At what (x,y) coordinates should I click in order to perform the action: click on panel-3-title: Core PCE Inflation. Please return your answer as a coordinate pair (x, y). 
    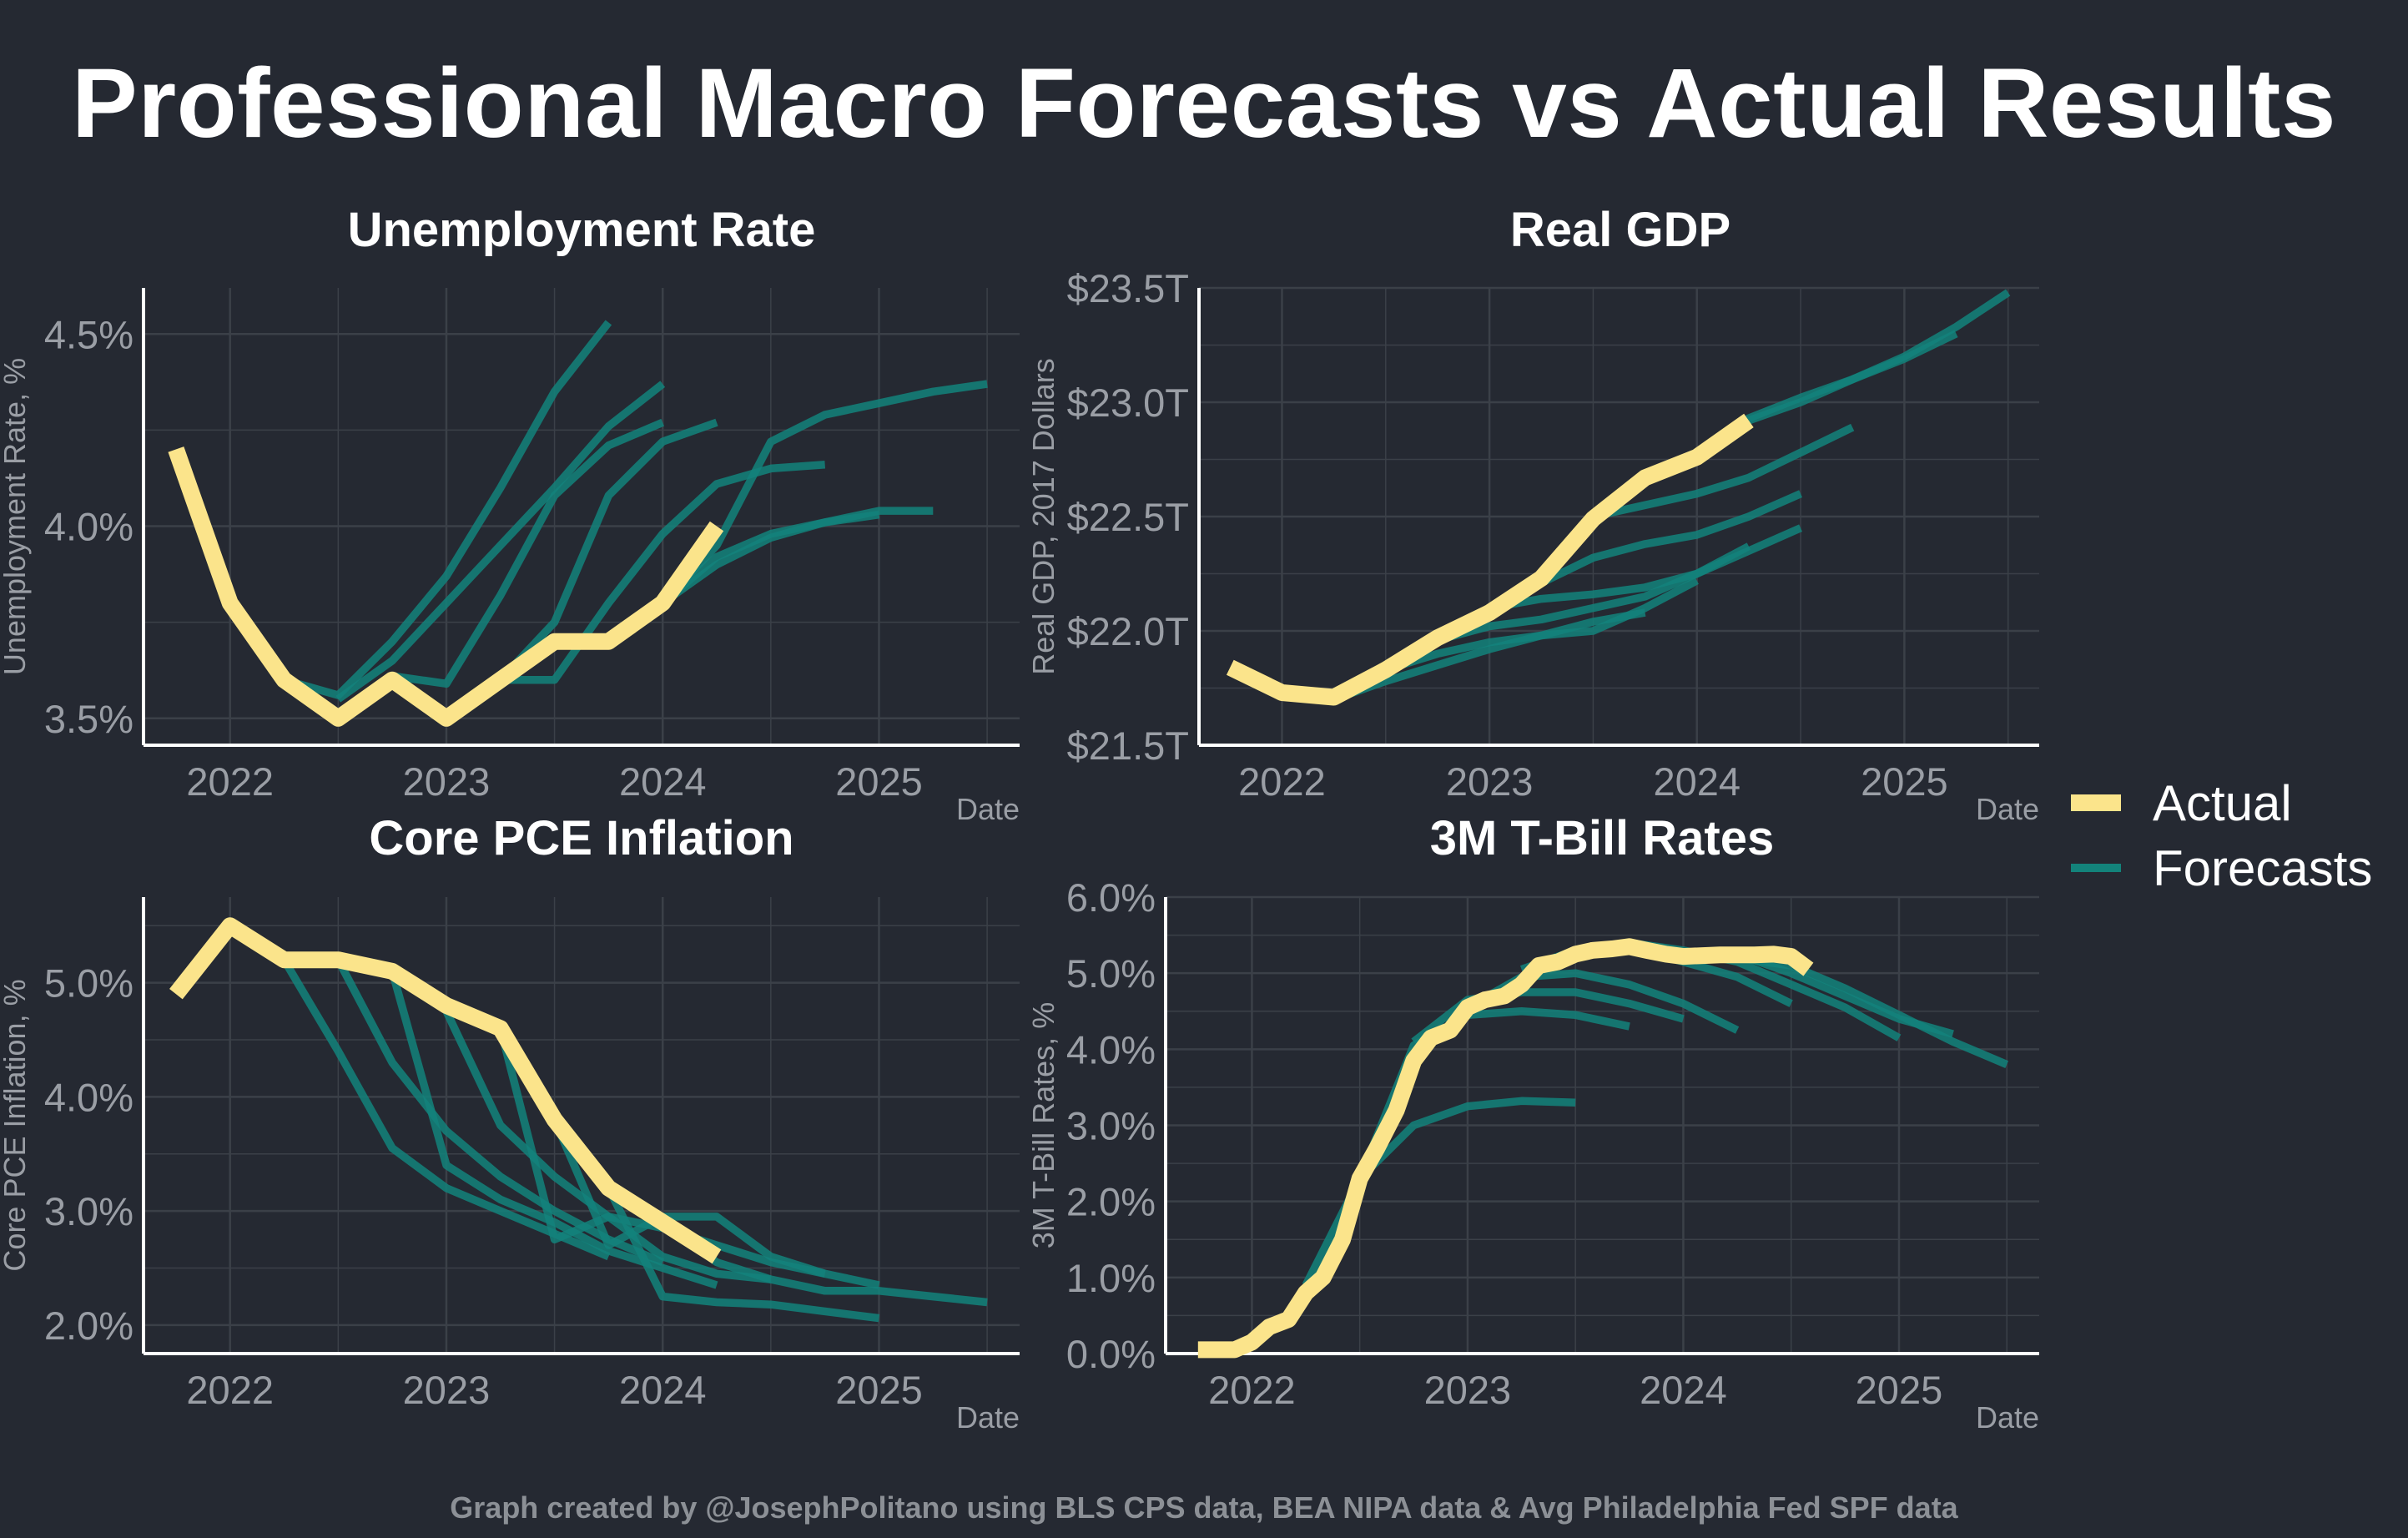
    Looking at the image, I should click on (581, 838).